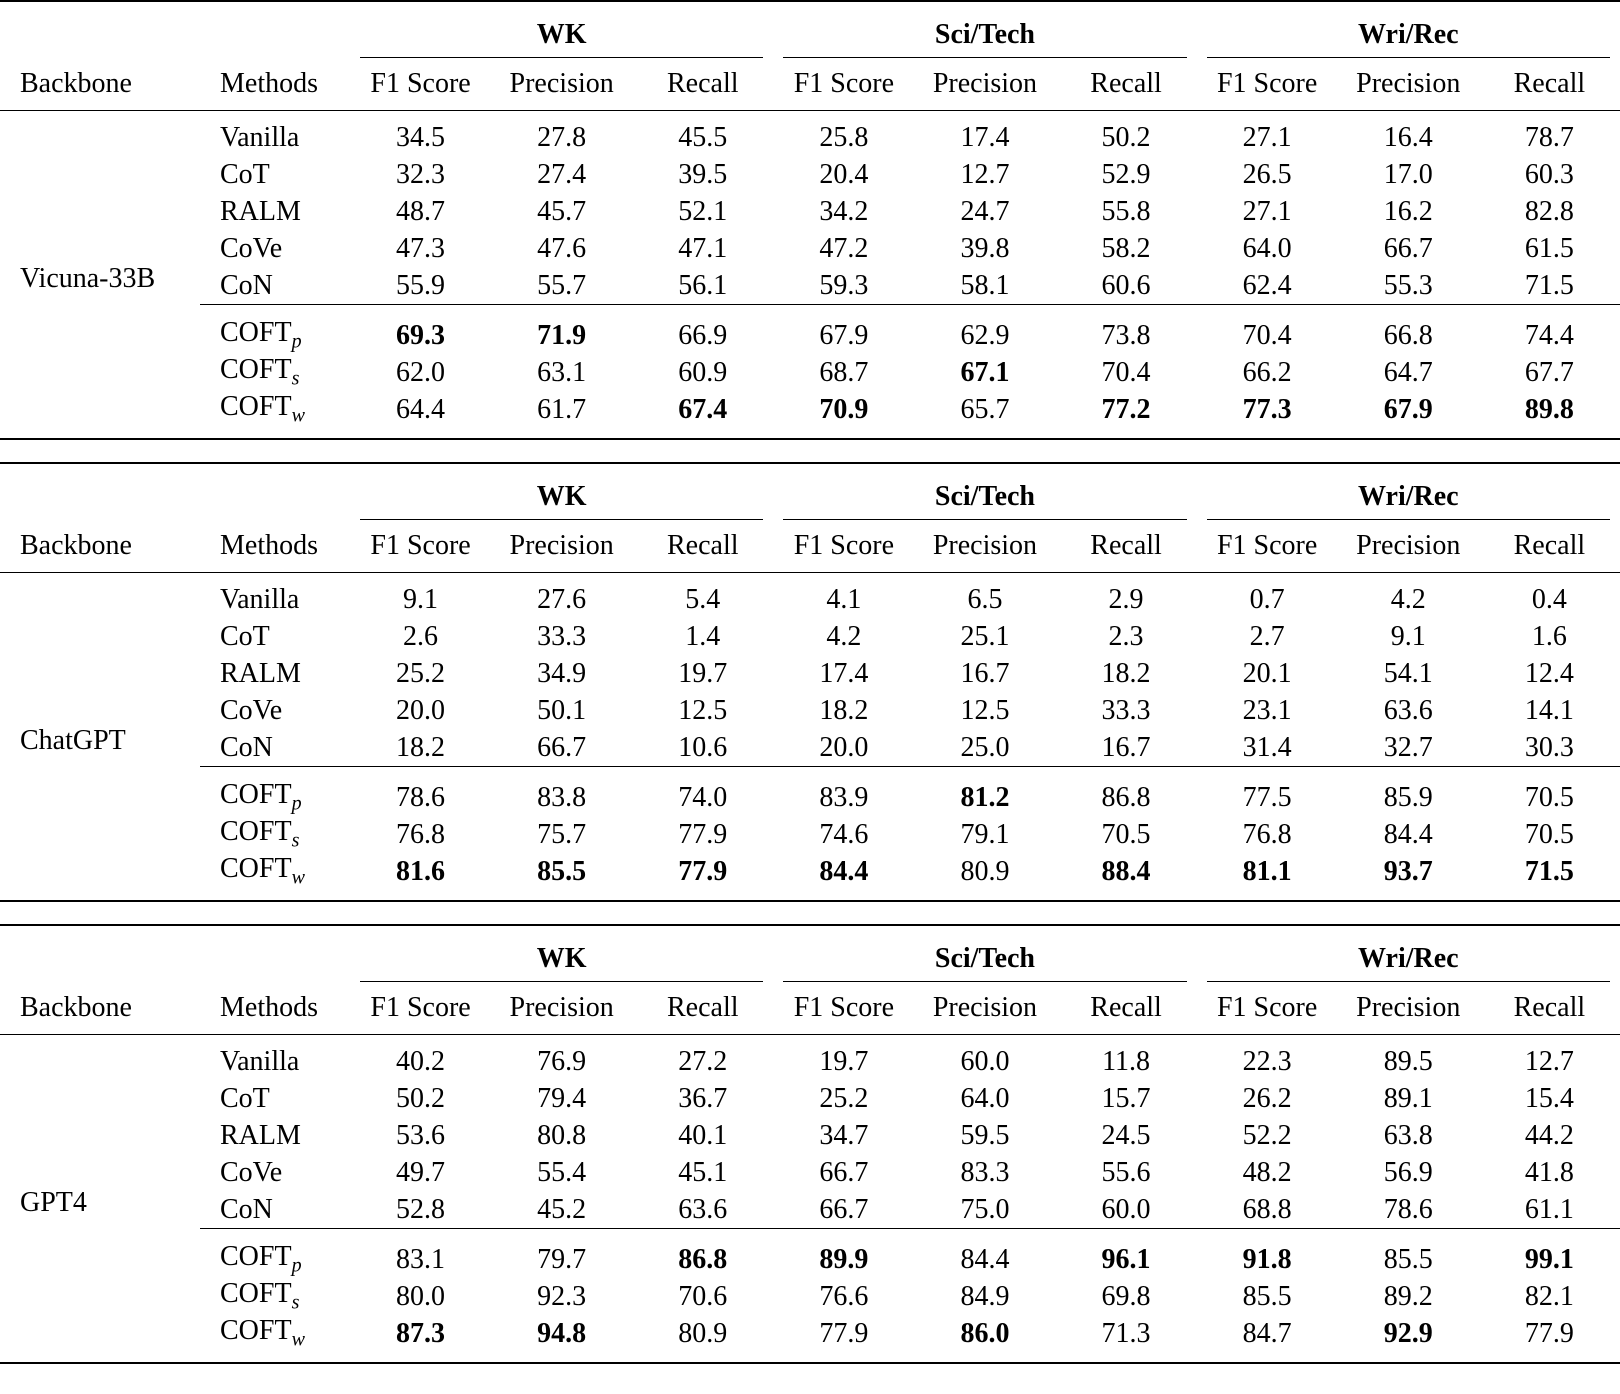  Describe the element at coordinates (562, 1098) in the screenshot. I see `value-cell: 79.4` at that location.